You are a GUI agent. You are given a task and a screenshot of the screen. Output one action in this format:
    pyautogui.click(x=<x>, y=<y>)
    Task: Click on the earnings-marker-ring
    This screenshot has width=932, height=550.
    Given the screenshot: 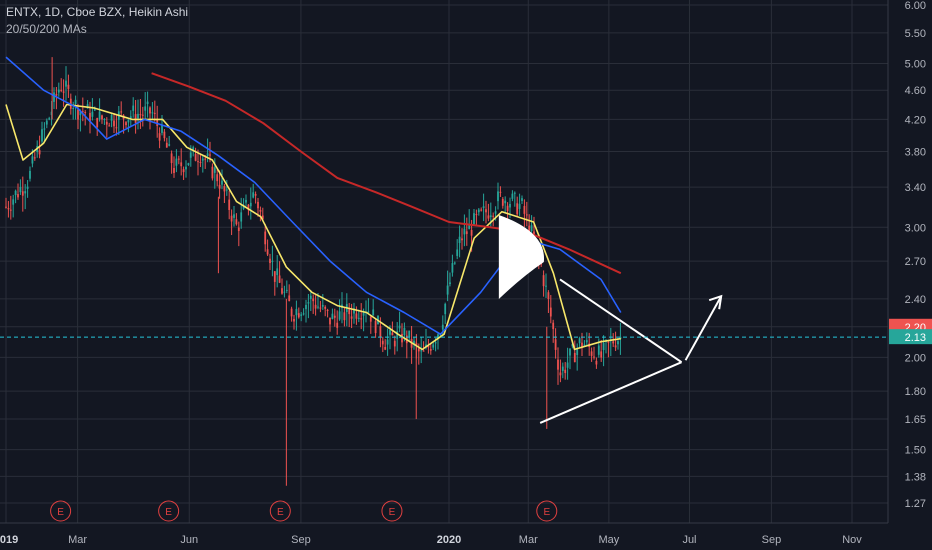 What is the action you would take?
    pyautogui.click(x=280, y=511)
    